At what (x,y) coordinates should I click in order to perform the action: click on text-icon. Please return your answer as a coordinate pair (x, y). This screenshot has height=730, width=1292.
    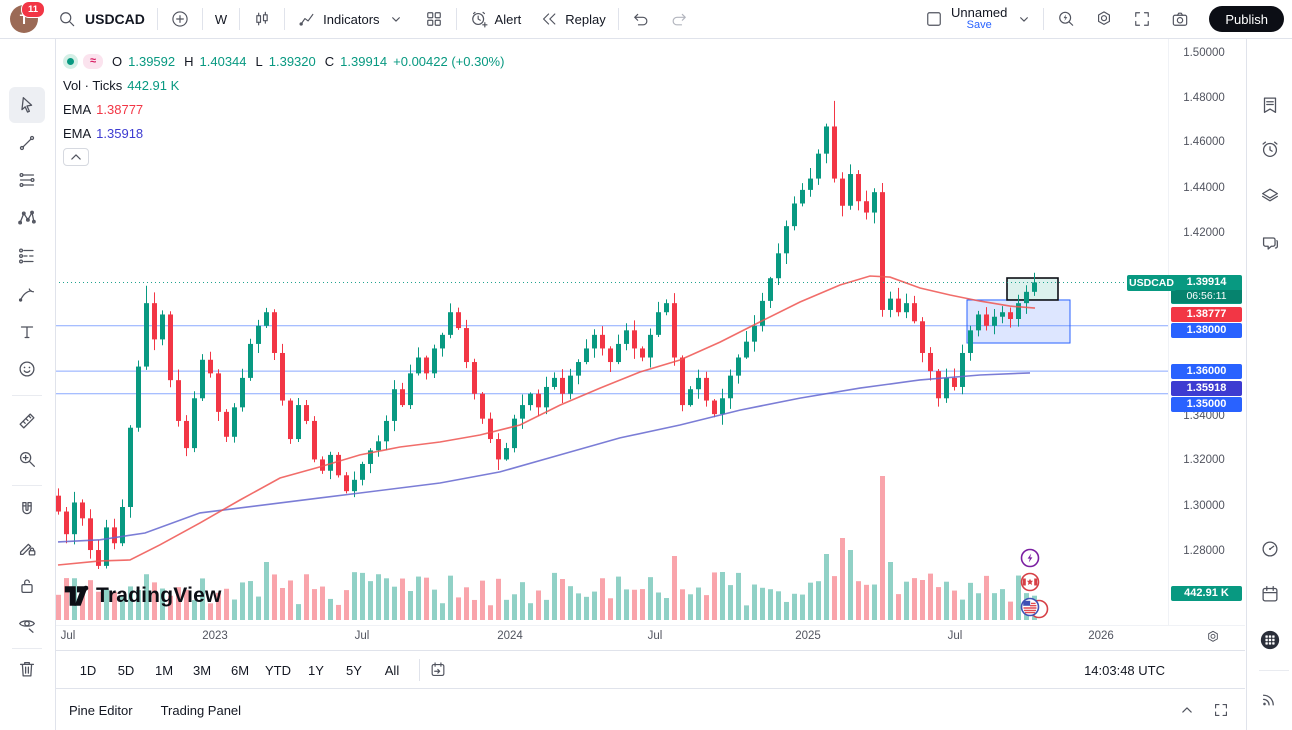
    Looking at the image, I should click on (27, 332).